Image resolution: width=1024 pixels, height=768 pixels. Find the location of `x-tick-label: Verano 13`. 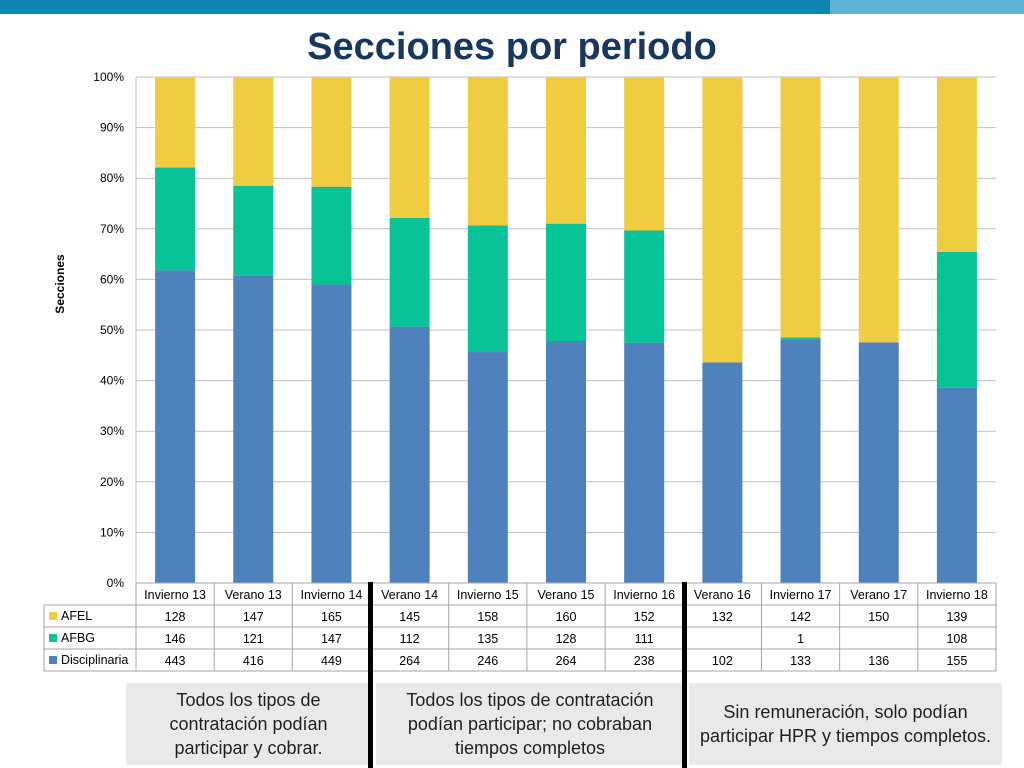

x-tick-label: Verano 13 is located at coordinates (253, 595).